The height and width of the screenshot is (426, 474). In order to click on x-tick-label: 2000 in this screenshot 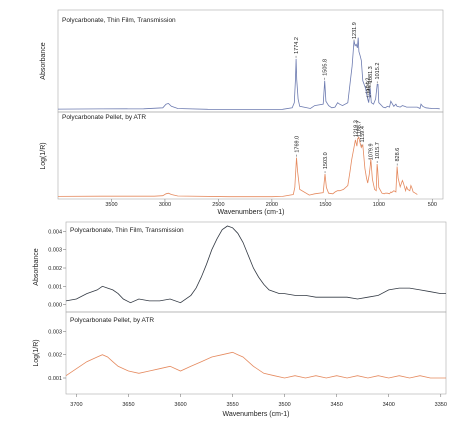, I will do `click(272, 205)`.